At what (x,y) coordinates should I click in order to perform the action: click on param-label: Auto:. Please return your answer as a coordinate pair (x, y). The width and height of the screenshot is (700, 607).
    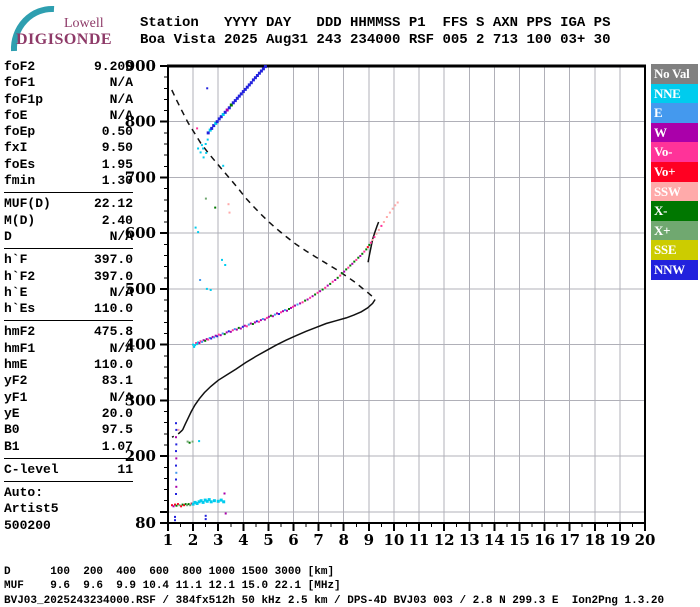
    Looking at the image, I should click on (24, 493).